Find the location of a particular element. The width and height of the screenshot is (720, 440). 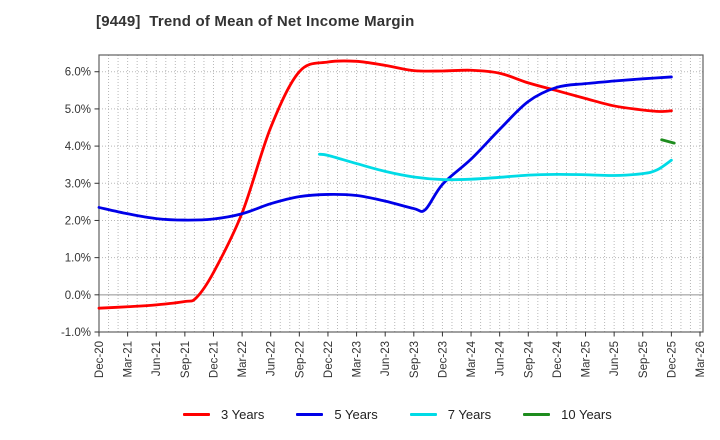

series-line-7-years is located at coordinates (495, 167).